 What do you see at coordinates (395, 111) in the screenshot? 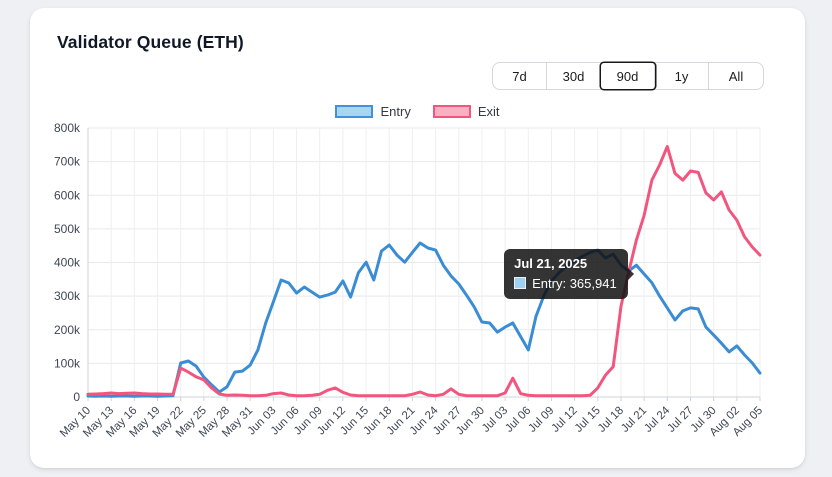
I see `legend-entry-label: Entry` at bounding box center [395, 111].